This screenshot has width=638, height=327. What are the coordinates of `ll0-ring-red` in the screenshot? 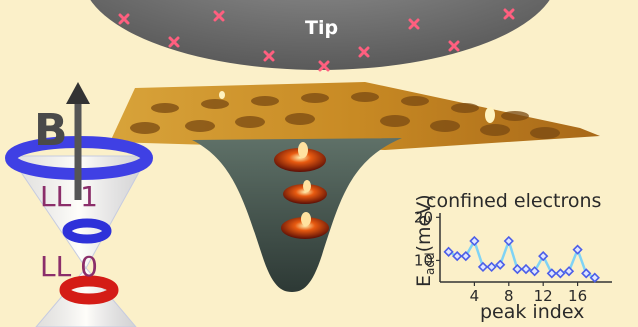 It's located at (89, 290).